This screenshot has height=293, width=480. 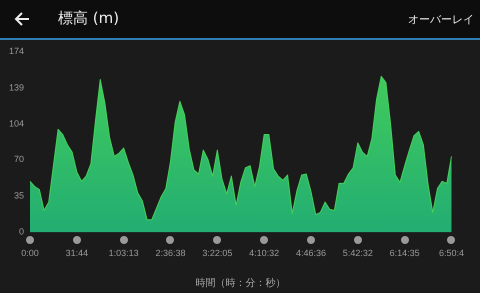 What do you see at coordinates (21, 231) in the screenshot?
I see `y-tick-label: 0` at bounding box center [21, 231].